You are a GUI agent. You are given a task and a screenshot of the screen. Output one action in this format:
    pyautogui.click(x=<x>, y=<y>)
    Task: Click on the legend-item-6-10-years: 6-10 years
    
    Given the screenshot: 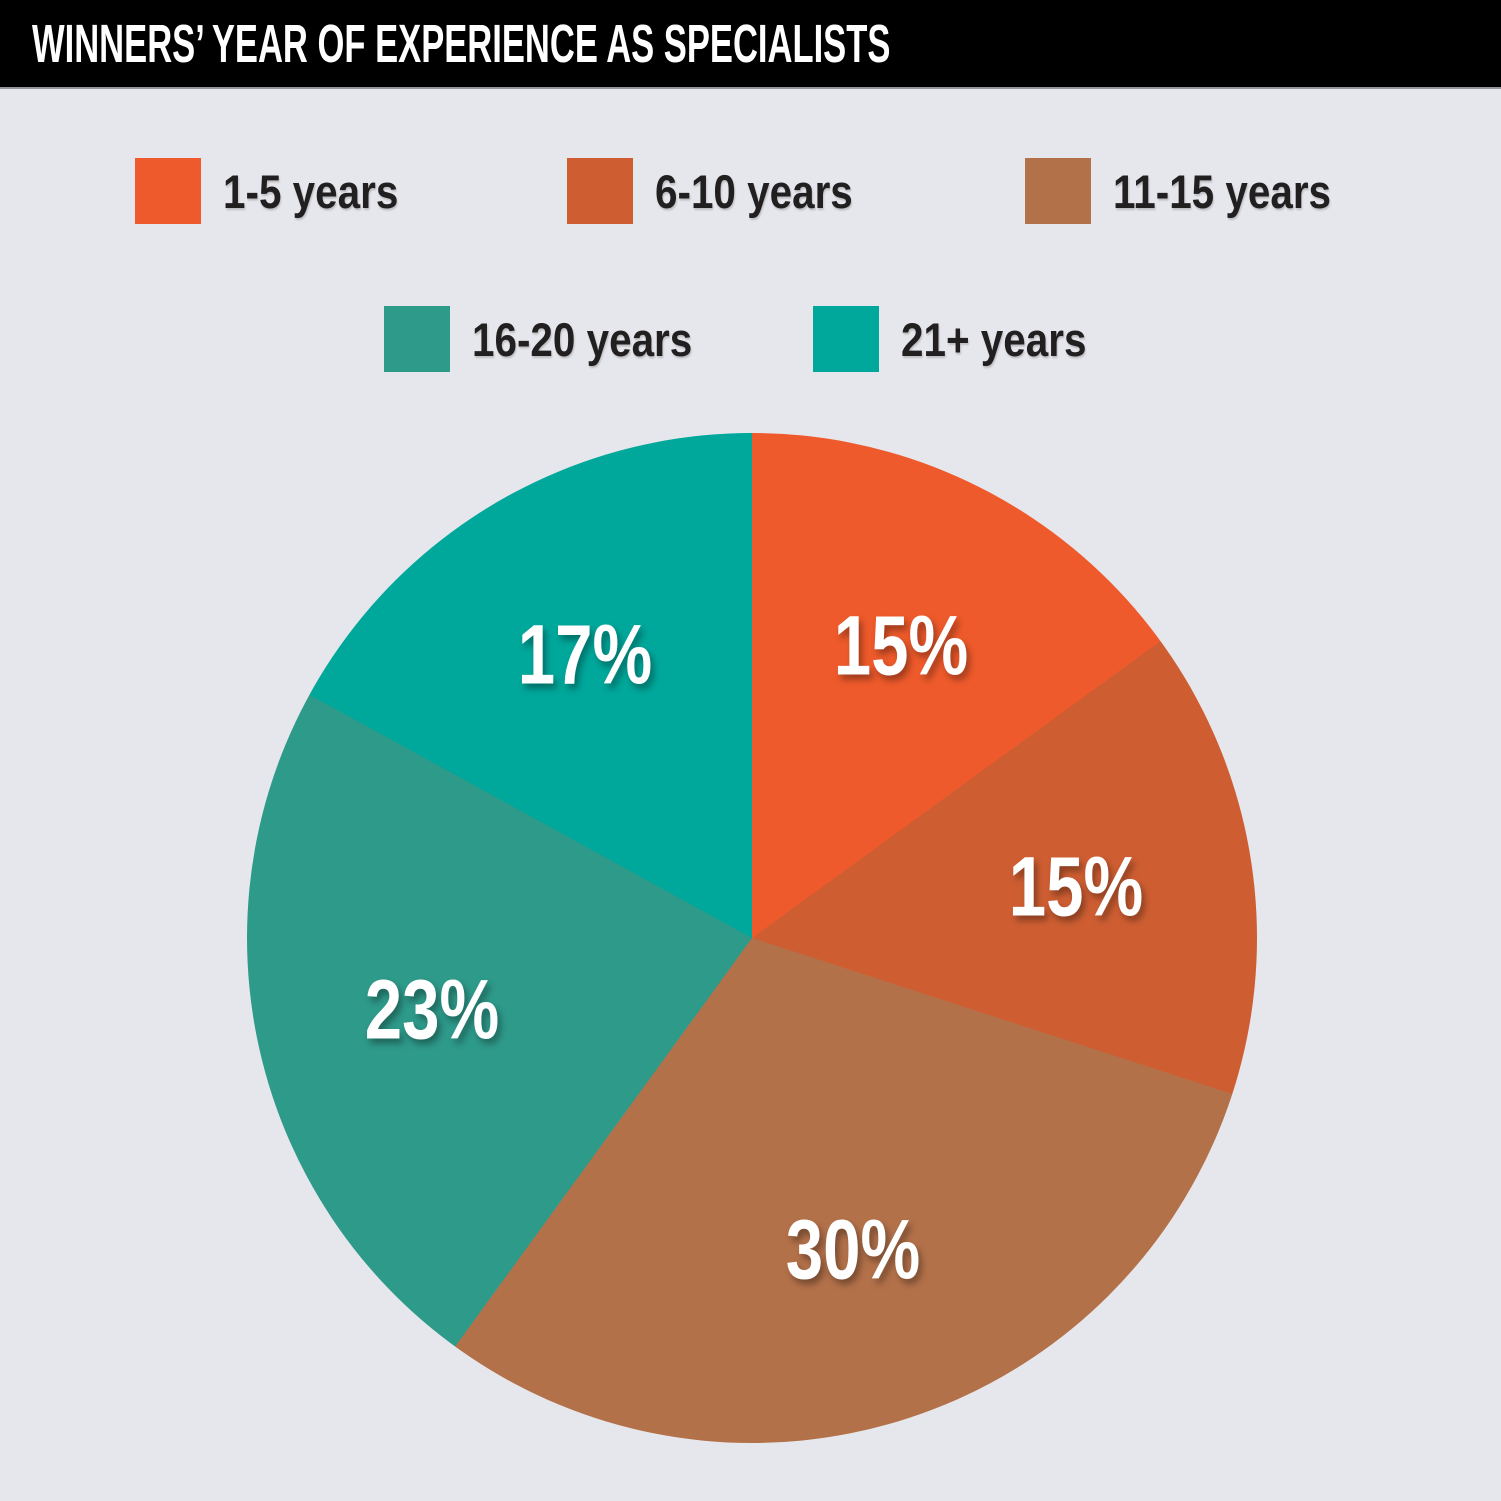 What is the action you would take?
    pyautogui.click(x=725, y=191)
    